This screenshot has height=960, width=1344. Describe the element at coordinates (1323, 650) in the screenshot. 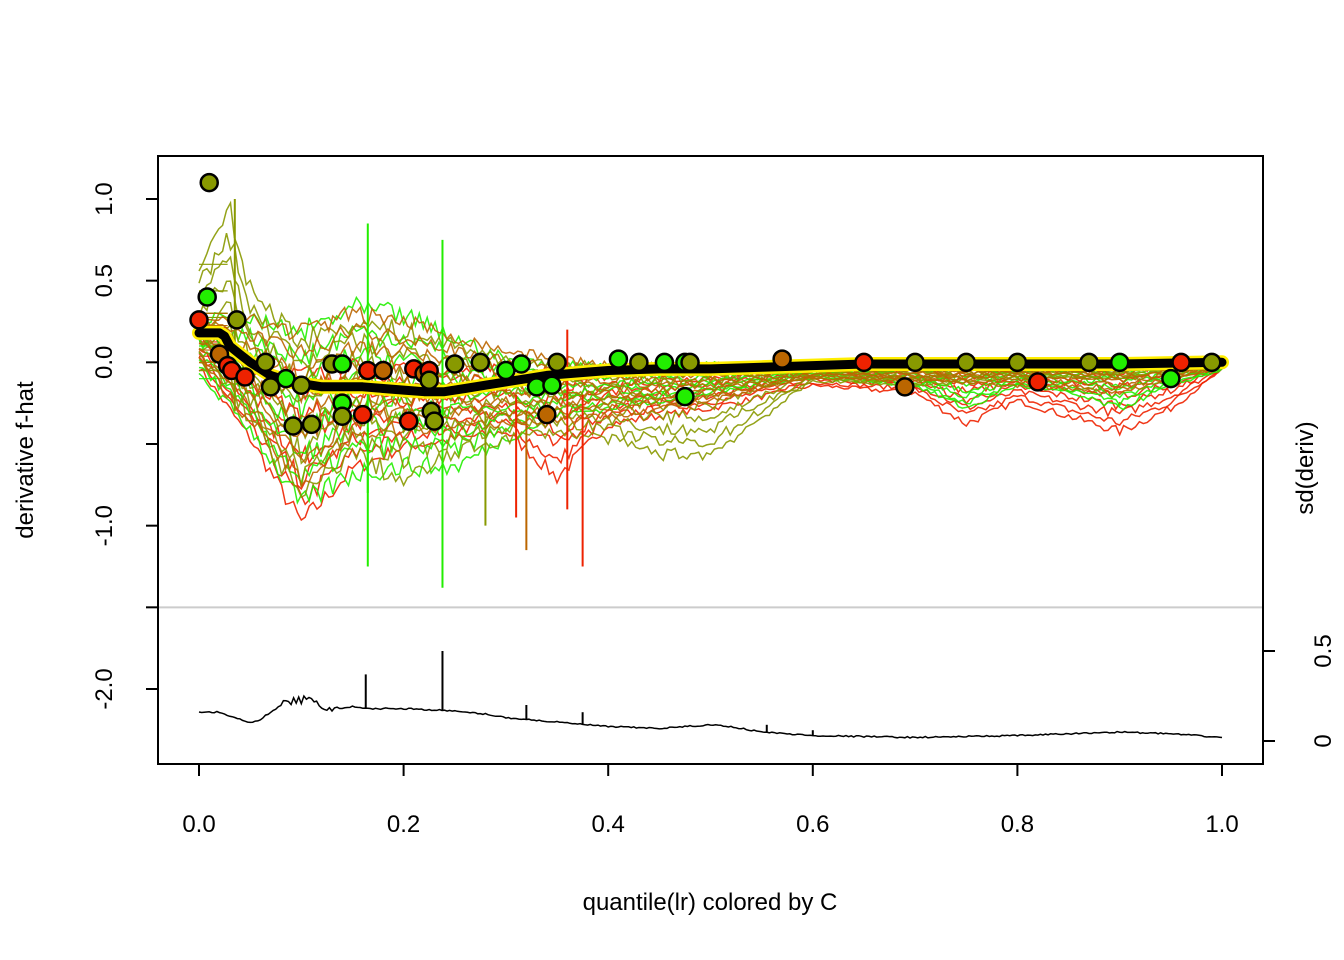

I see `right-tick-label: 0.5` at that location.